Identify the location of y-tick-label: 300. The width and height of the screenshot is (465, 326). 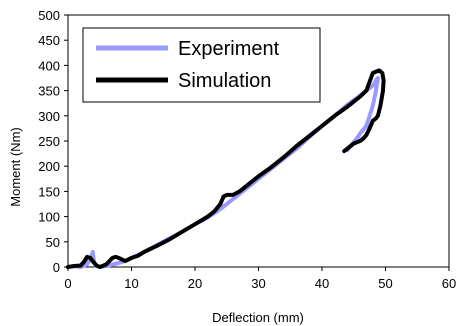
(49, 116).